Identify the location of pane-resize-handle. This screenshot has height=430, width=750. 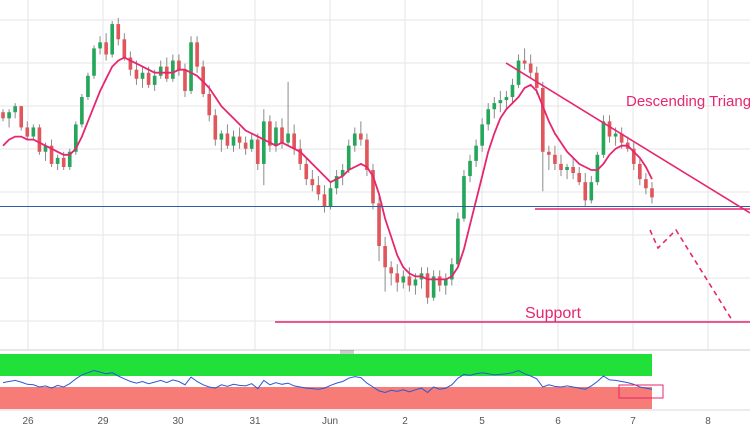
(347, 352).